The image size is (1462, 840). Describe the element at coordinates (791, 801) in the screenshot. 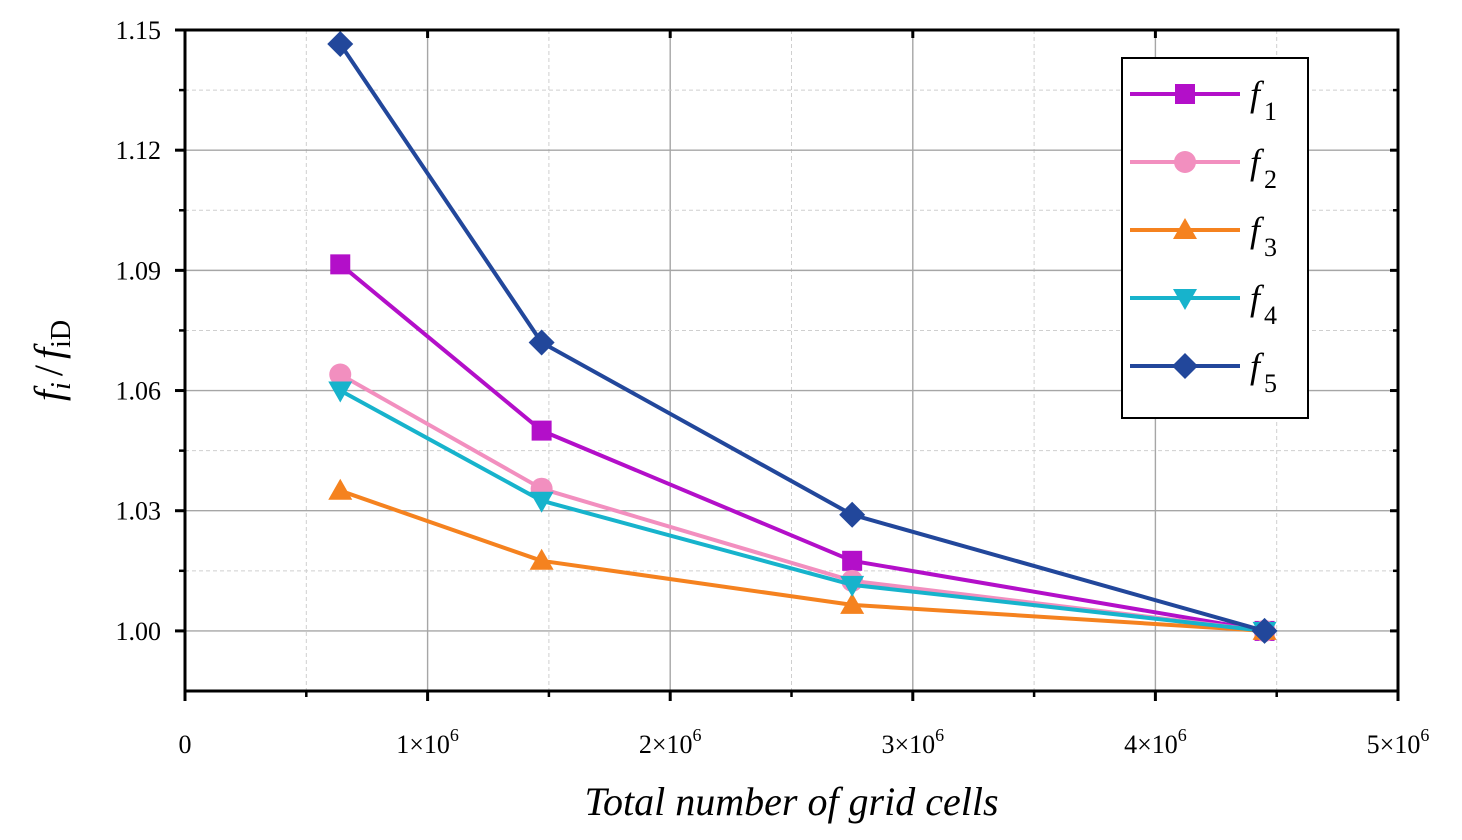

I see `x-axis-title: Total number of grid cells` at that location.